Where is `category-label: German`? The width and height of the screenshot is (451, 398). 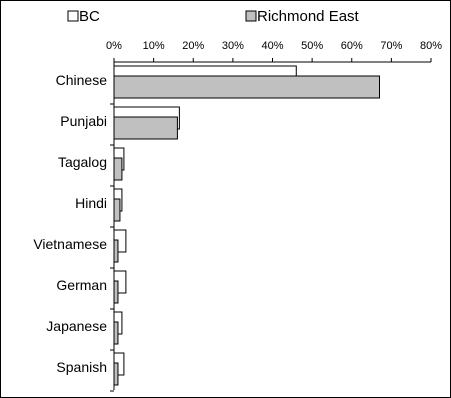 category-label: German is located at coordinates (81, 285).